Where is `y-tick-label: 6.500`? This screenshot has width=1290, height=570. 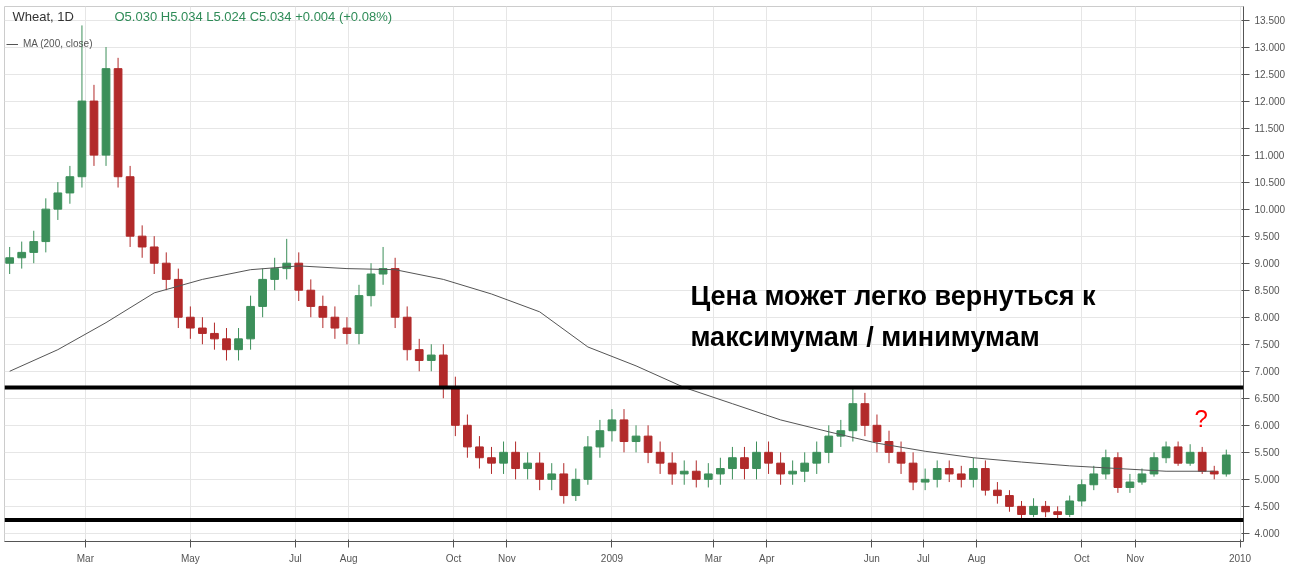 y-tick-label: 6.500 is located at coordinates (1267, 399).